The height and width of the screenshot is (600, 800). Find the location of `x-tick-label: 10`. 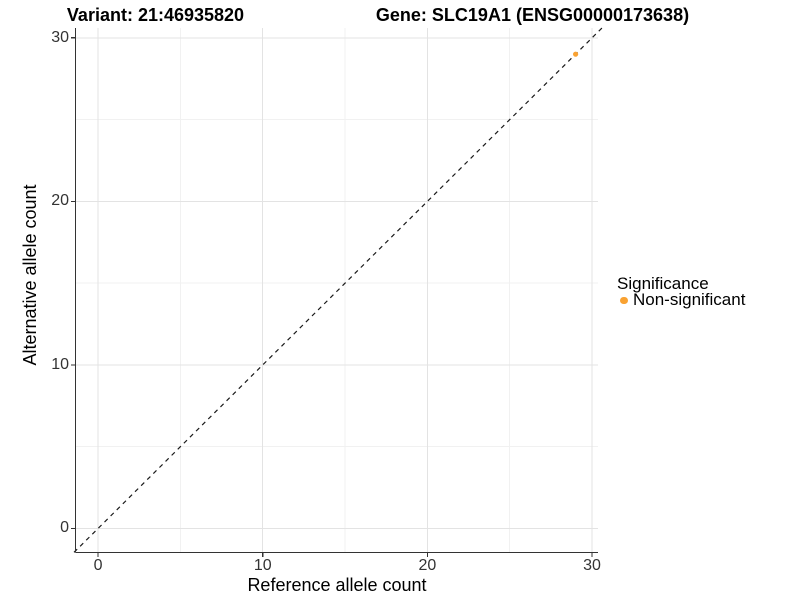

x-tick-label: 10 is located at coordinates (262, 565).